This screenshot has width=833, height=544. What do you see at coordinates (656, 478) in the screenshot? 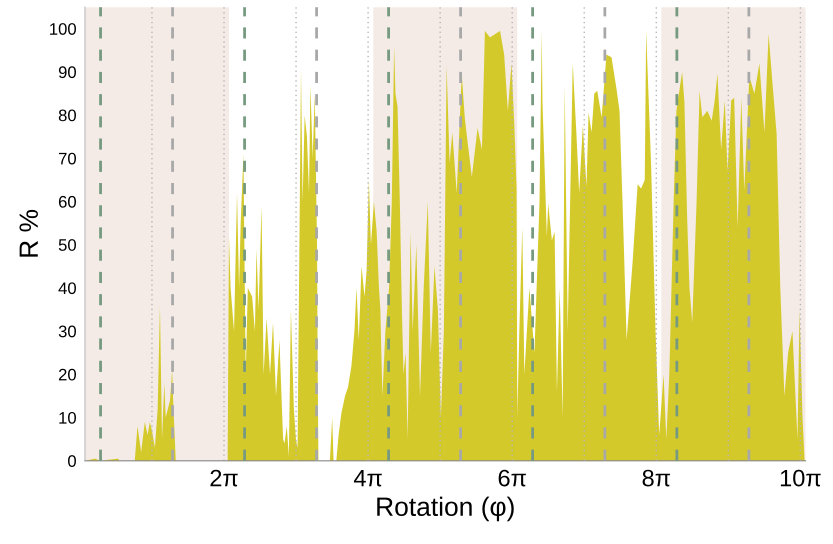
I see `x-tick-label: 8π` at bounding box center [656, 478].